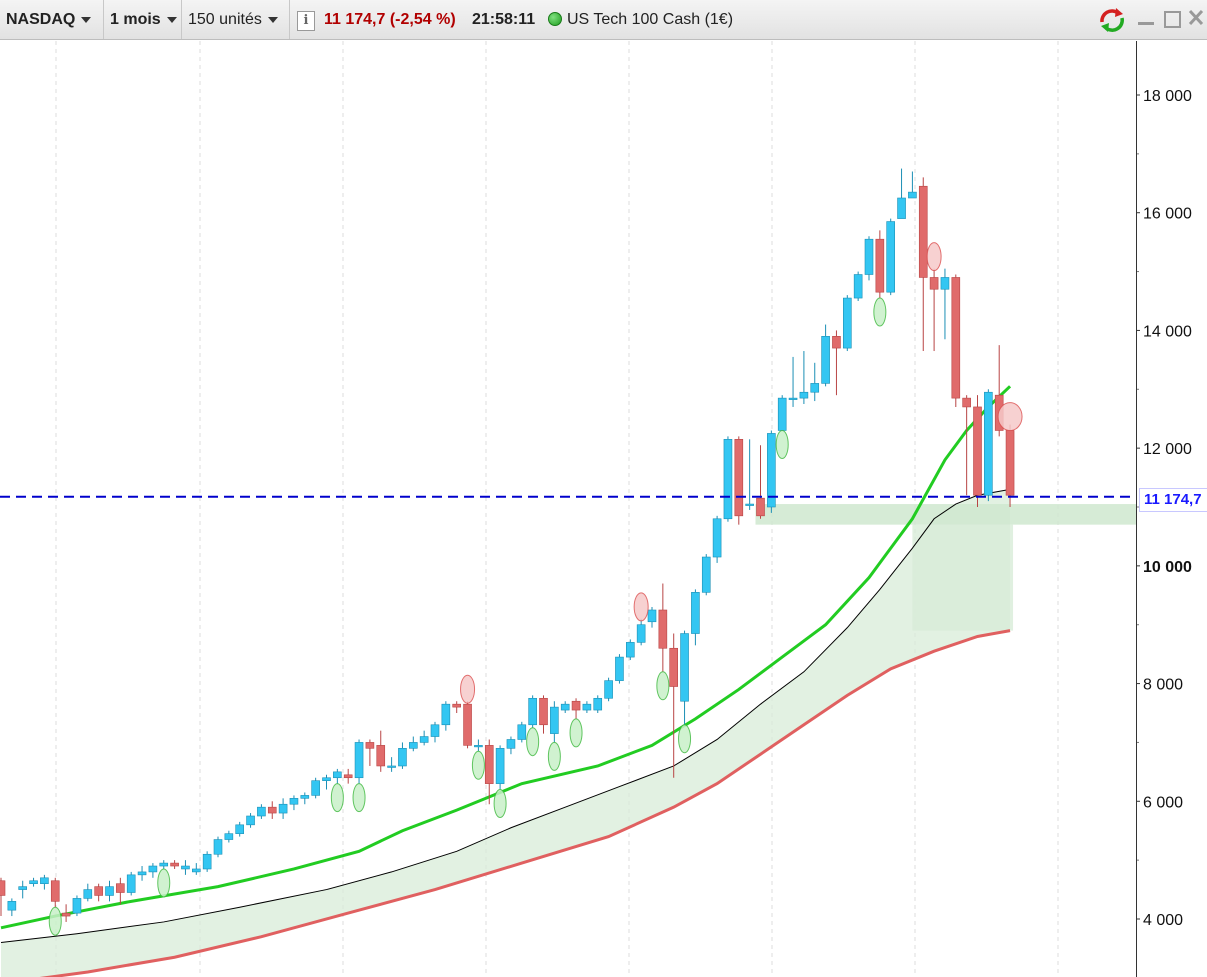 The height and width of the screenshot is (977, 1207). I want to click on y-axis-tick-label: 8 000, so click(1163, 685).